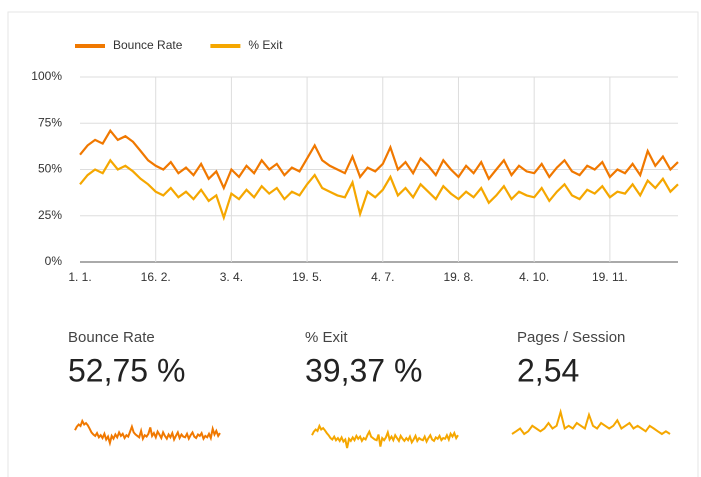 The width and height of the screenshot is (701, 477). What do you see at coordinates (156, 277) in the screenshot?
I see `x-tick-label: 16. 2.` at bounding box center [156, 277].